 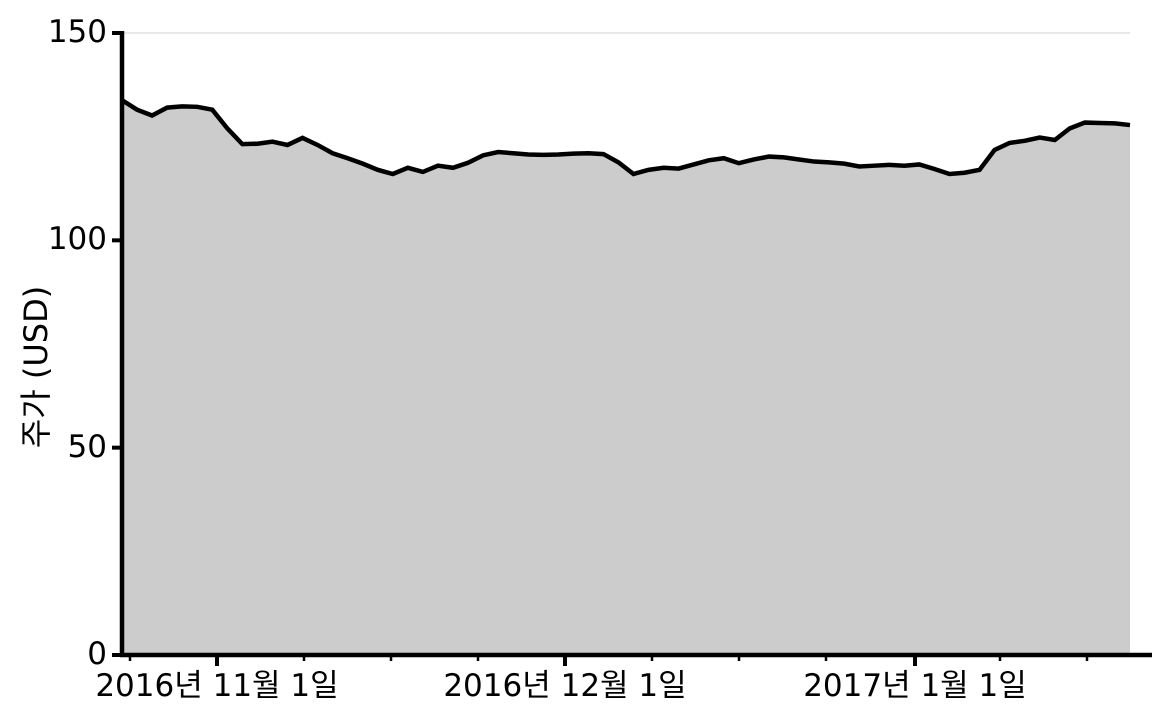 I want to click on x-tick-label-2: 2017년 1월 1일, so click(x=915, y=686).